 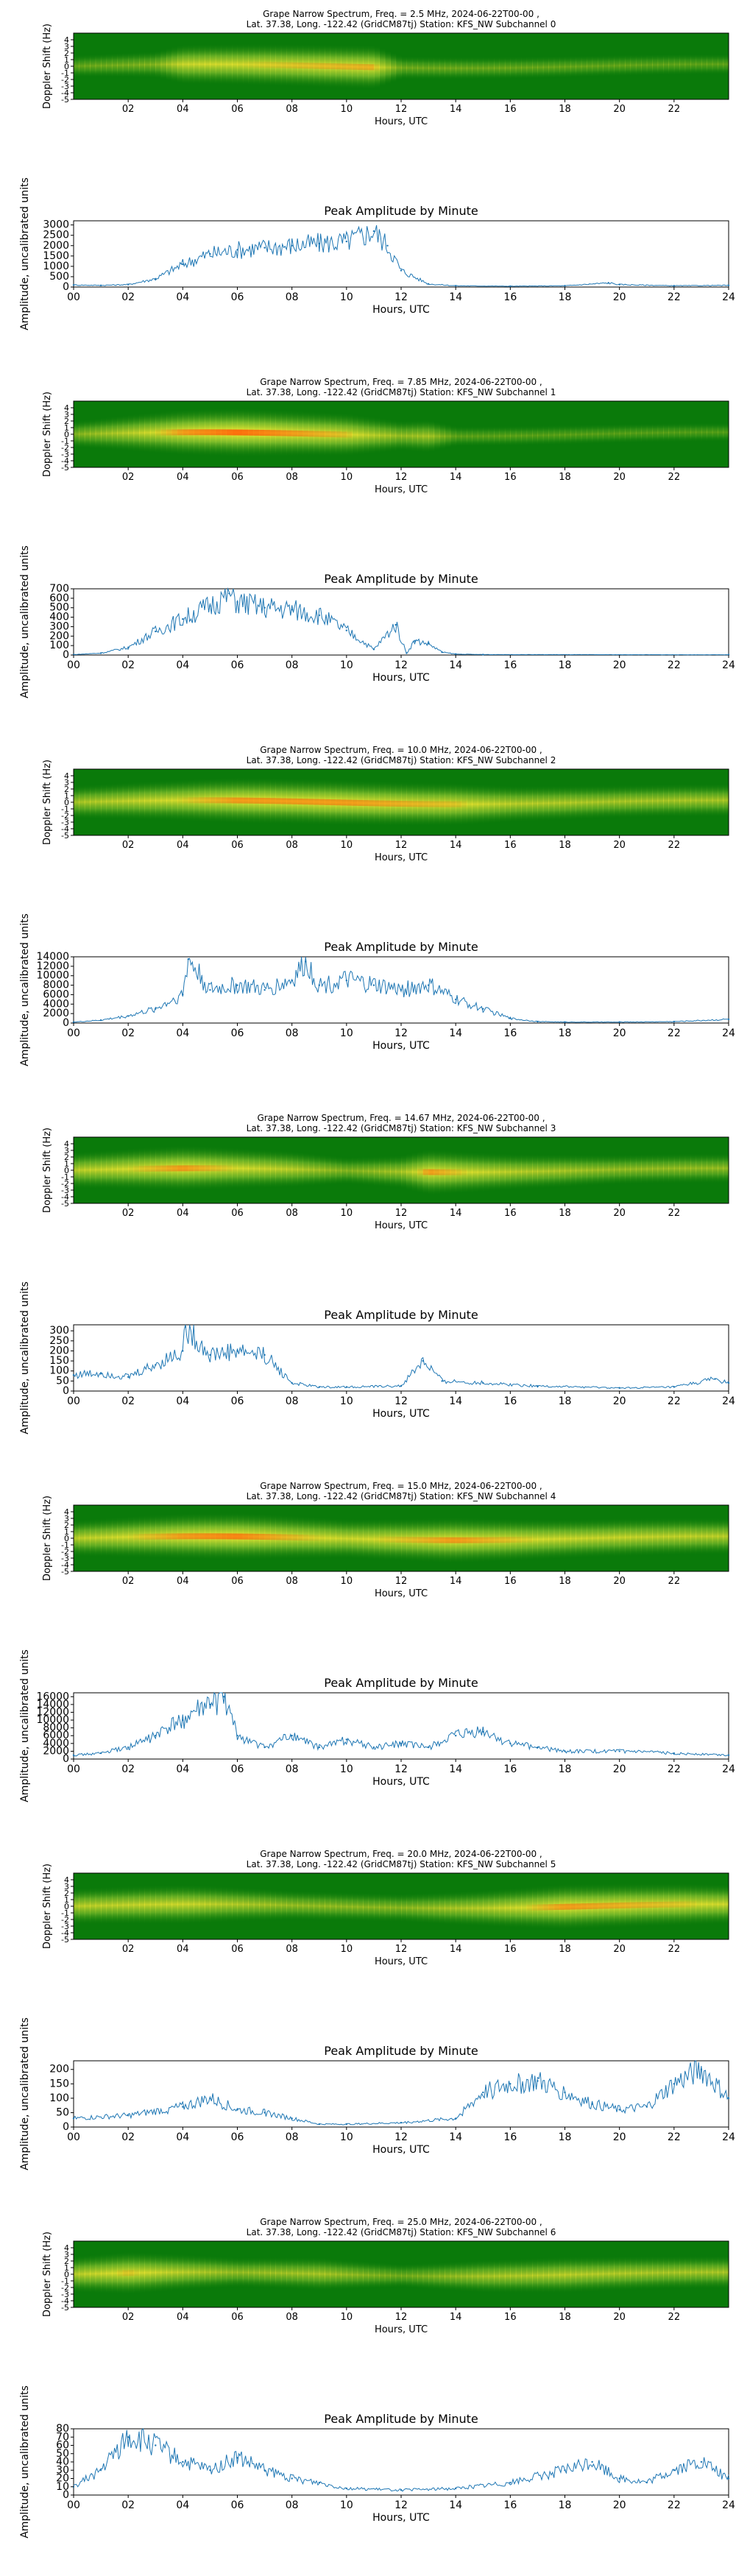 What do you see at coordinates (65, 816) in the screenshot?
I see `y-tick-label: -2` at bounding box center [65, 816].